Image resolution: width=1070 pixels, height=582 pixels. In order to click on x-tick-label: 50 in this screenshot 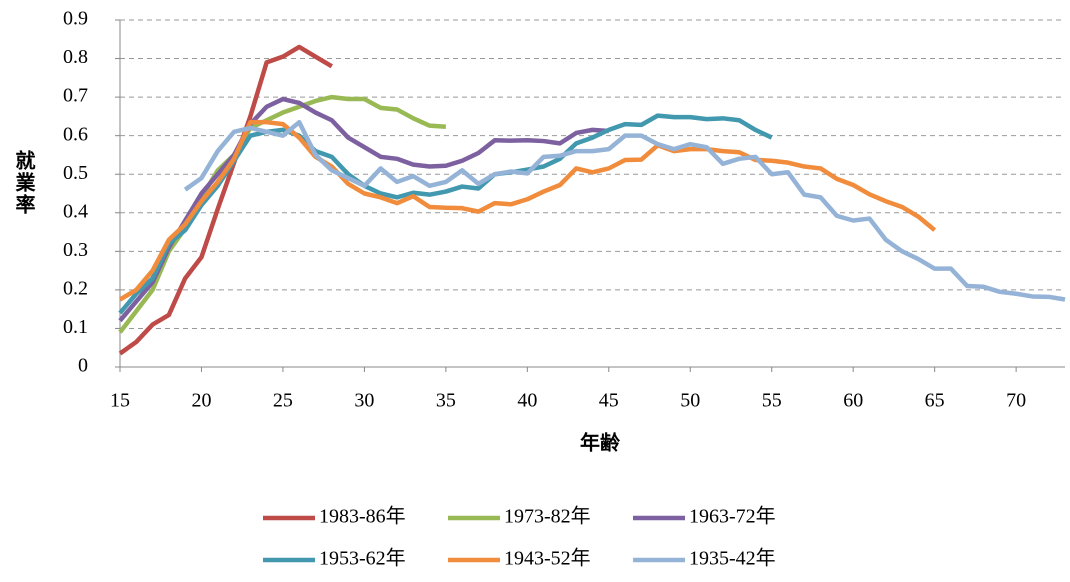, I will do `click(690, 401)`.